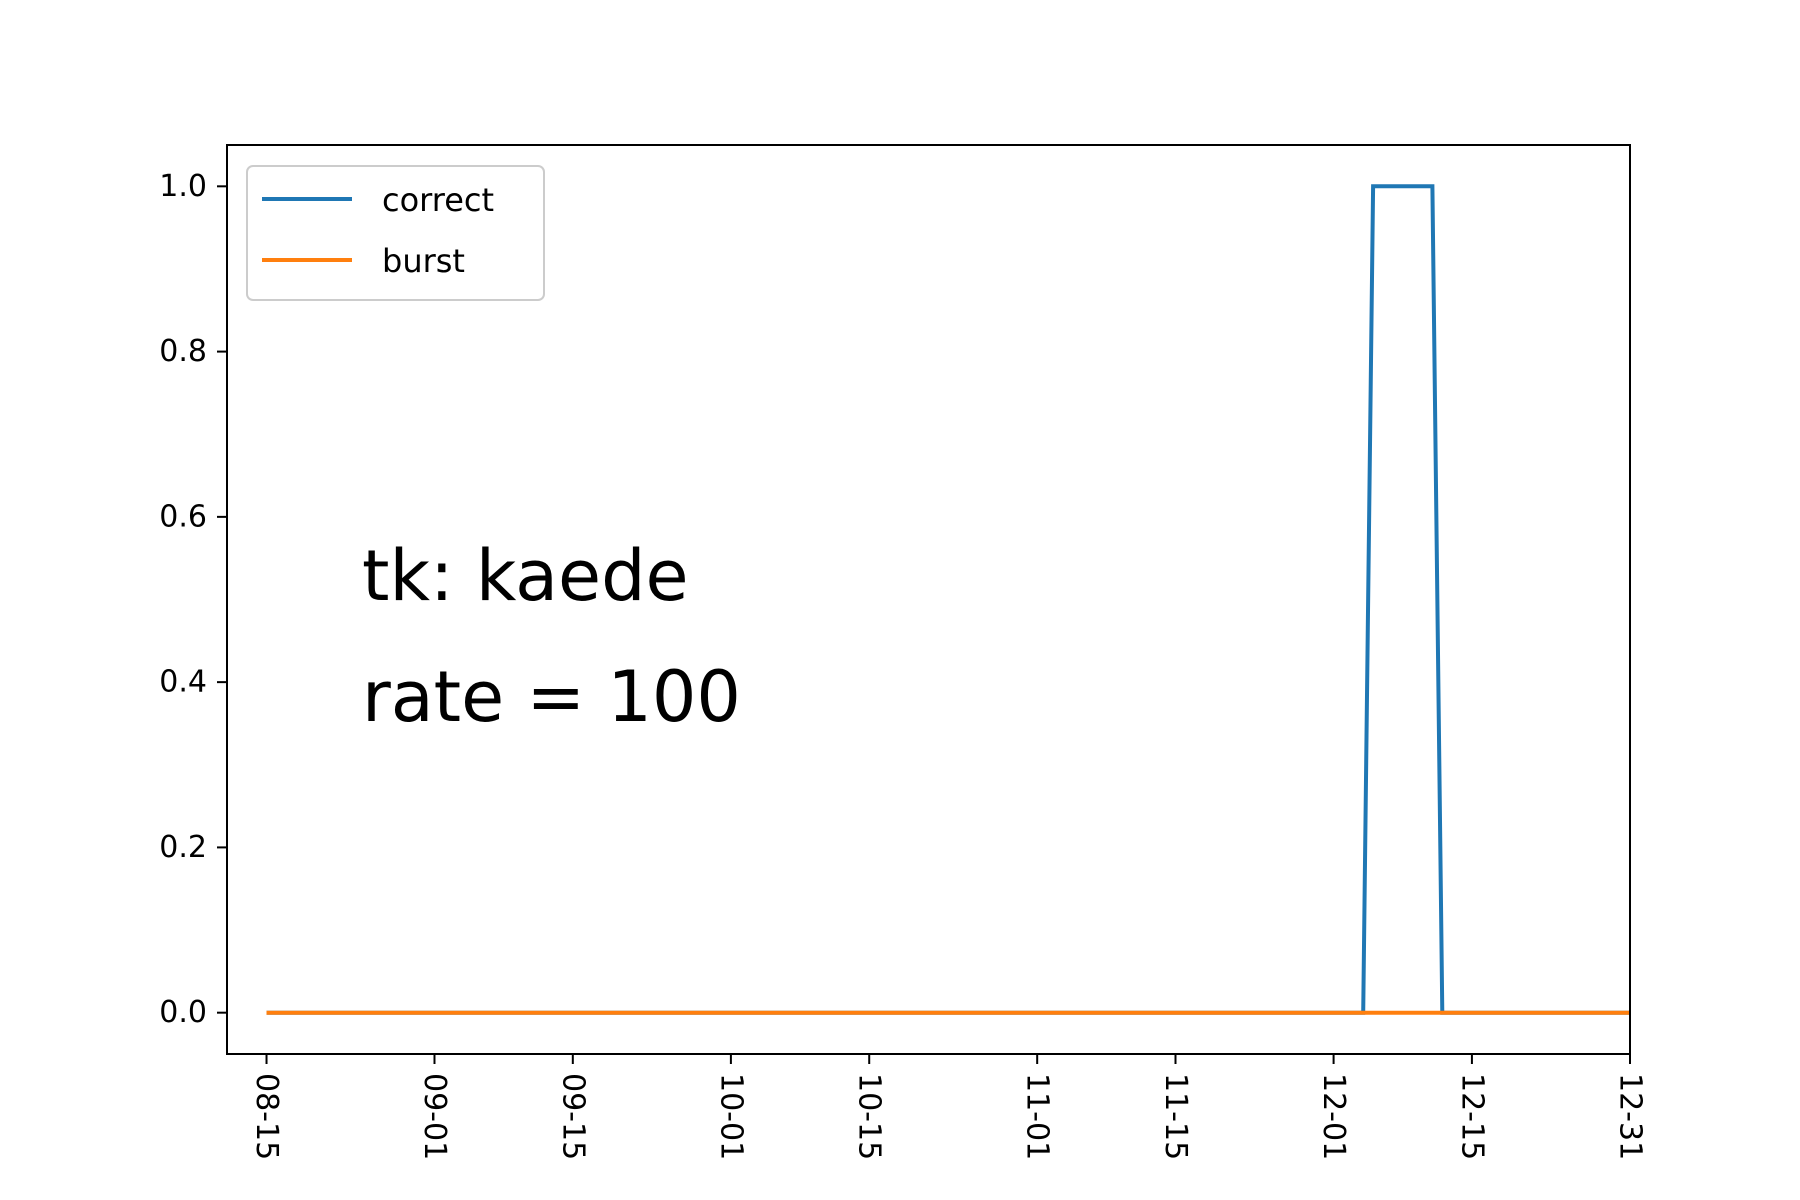 This screenshot has height=1200, width=1800. Describe the element at coordinates (551, 697) in the screenshot. I see `annotation-rate: rate = 100` at that location.